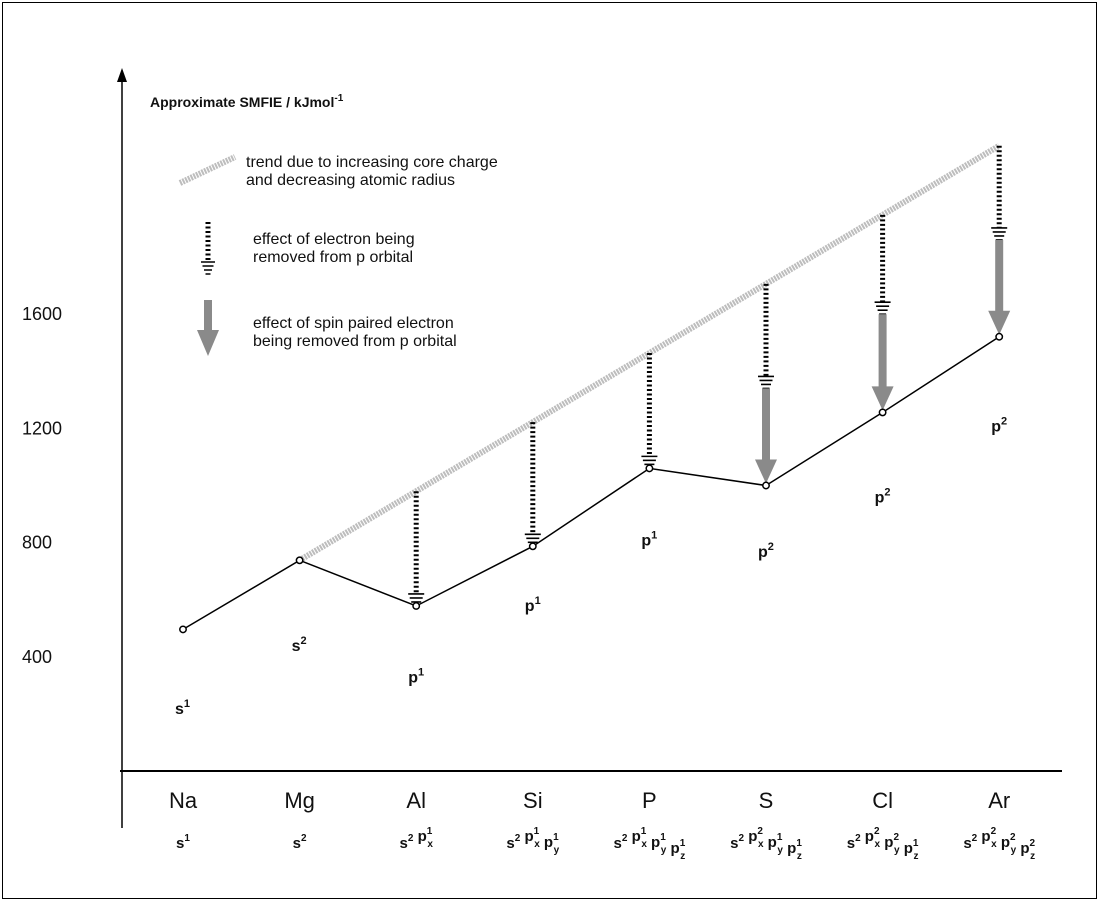 The height and width of the screenshot is (903, 1101). Describe the element at coordinates (999, 844) in the screenshot. I see `electron-configuration: s2 p2 x p2 y p2 z` at that location.